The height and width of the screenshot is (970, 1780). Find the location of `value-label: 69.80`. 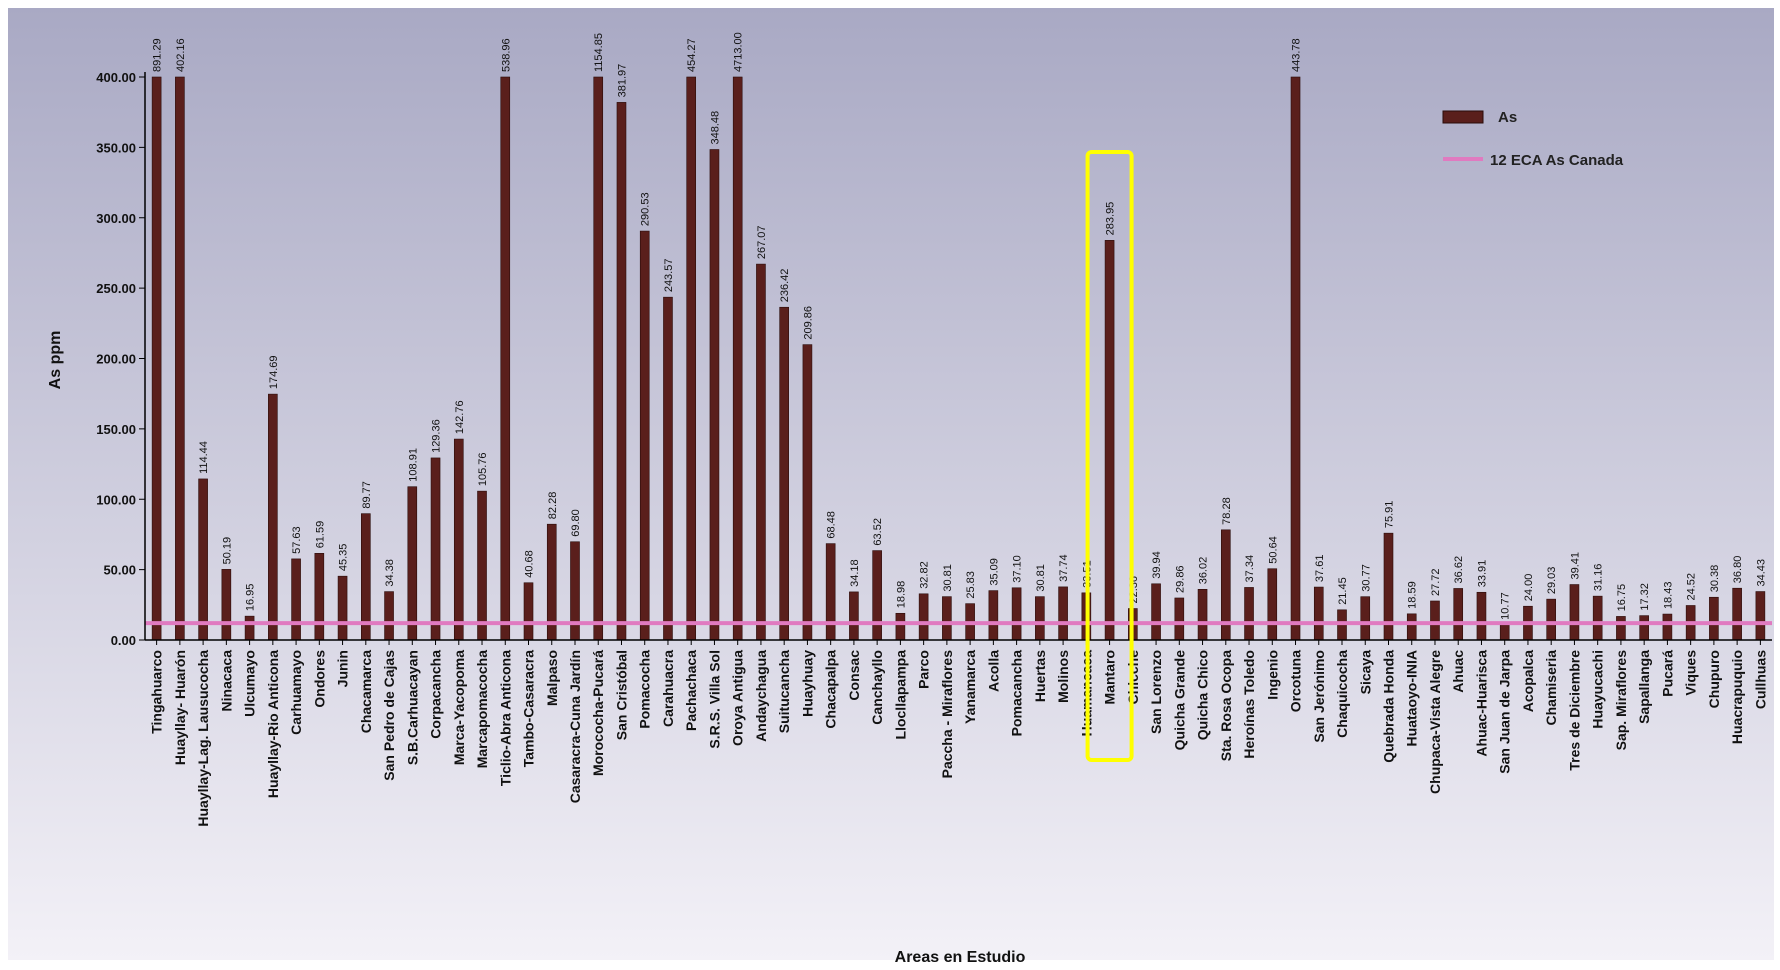

value-label: 69.80 is located at coordinates (576, 523).